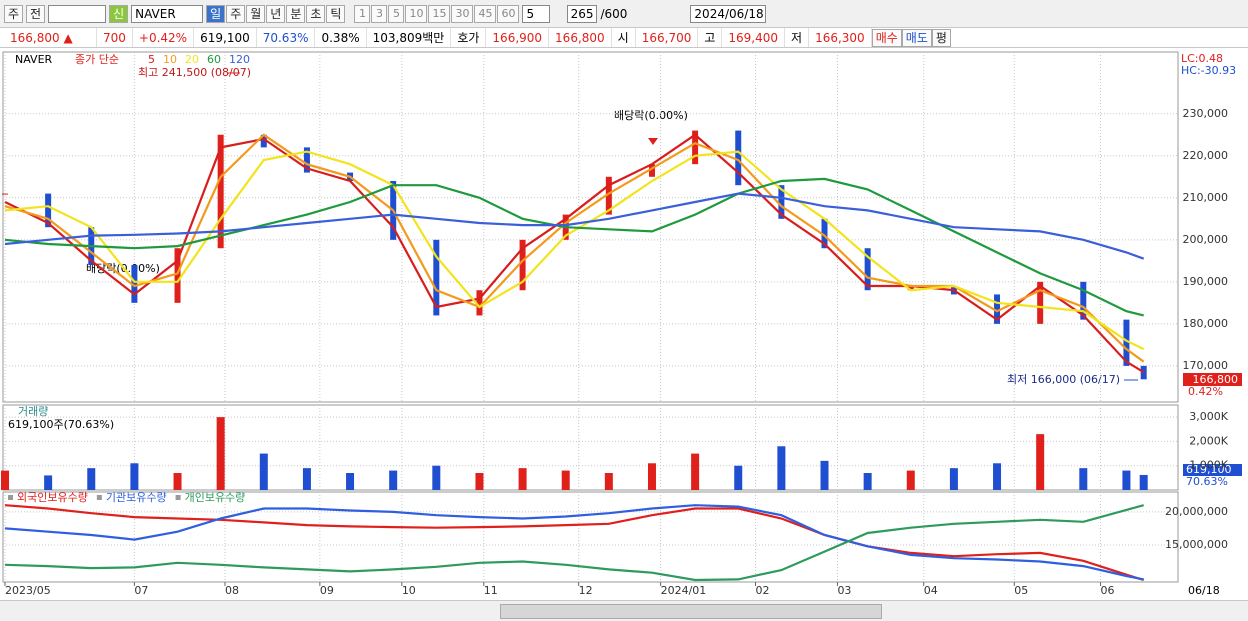 The height and width of the screenshot is (621, 1248). What do you see at coordinates (36, 13) in the screenshot?
I see `market-select: 전` at bounding box center [36, 13].